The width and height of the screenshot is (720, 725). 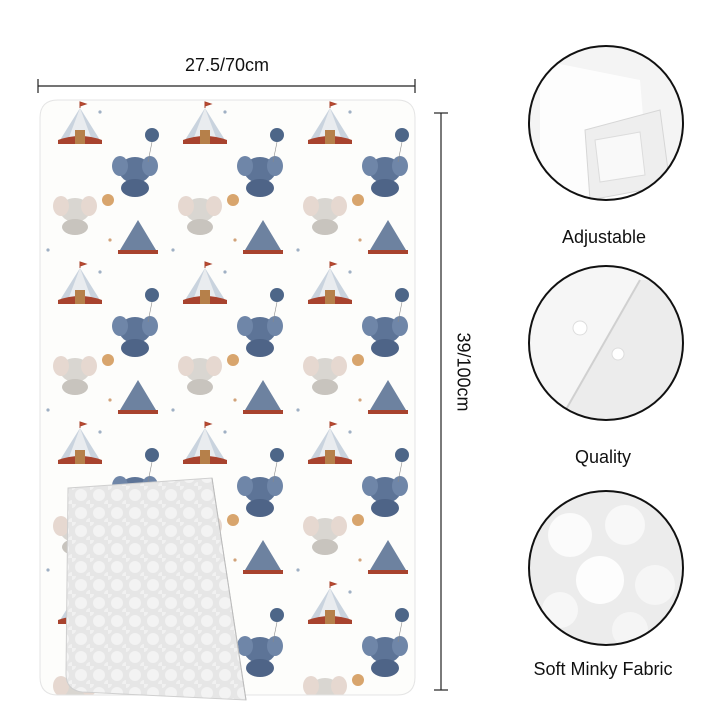 What do you see at coordinates (463, 371) in the screenshot?
I see `length-label: 39/100cm` at bounding box center [463, 371].